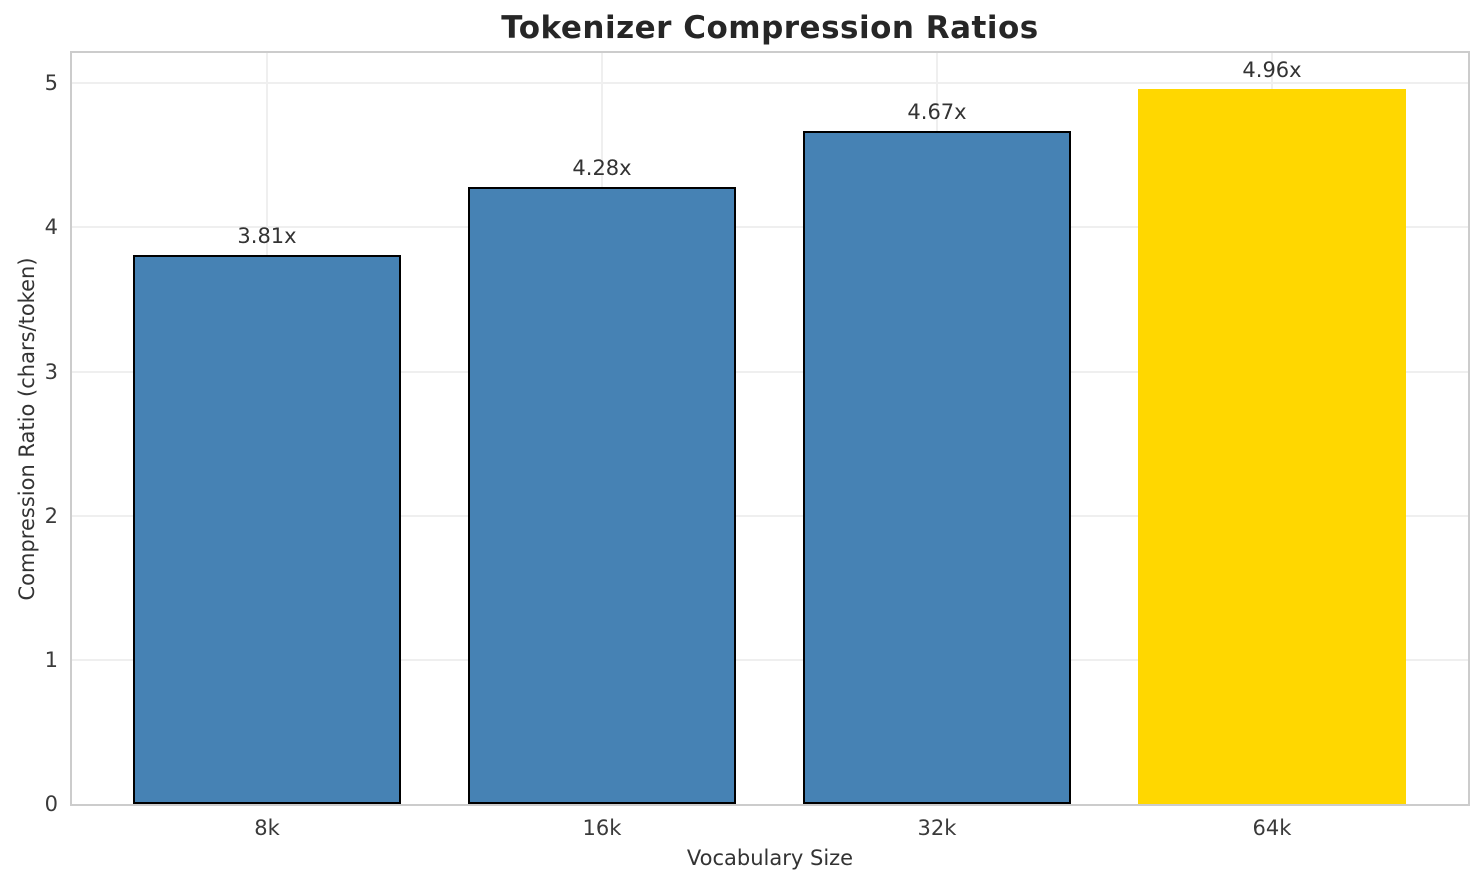  I want to click on x-tick-label: 64k, so click(1272, 828).